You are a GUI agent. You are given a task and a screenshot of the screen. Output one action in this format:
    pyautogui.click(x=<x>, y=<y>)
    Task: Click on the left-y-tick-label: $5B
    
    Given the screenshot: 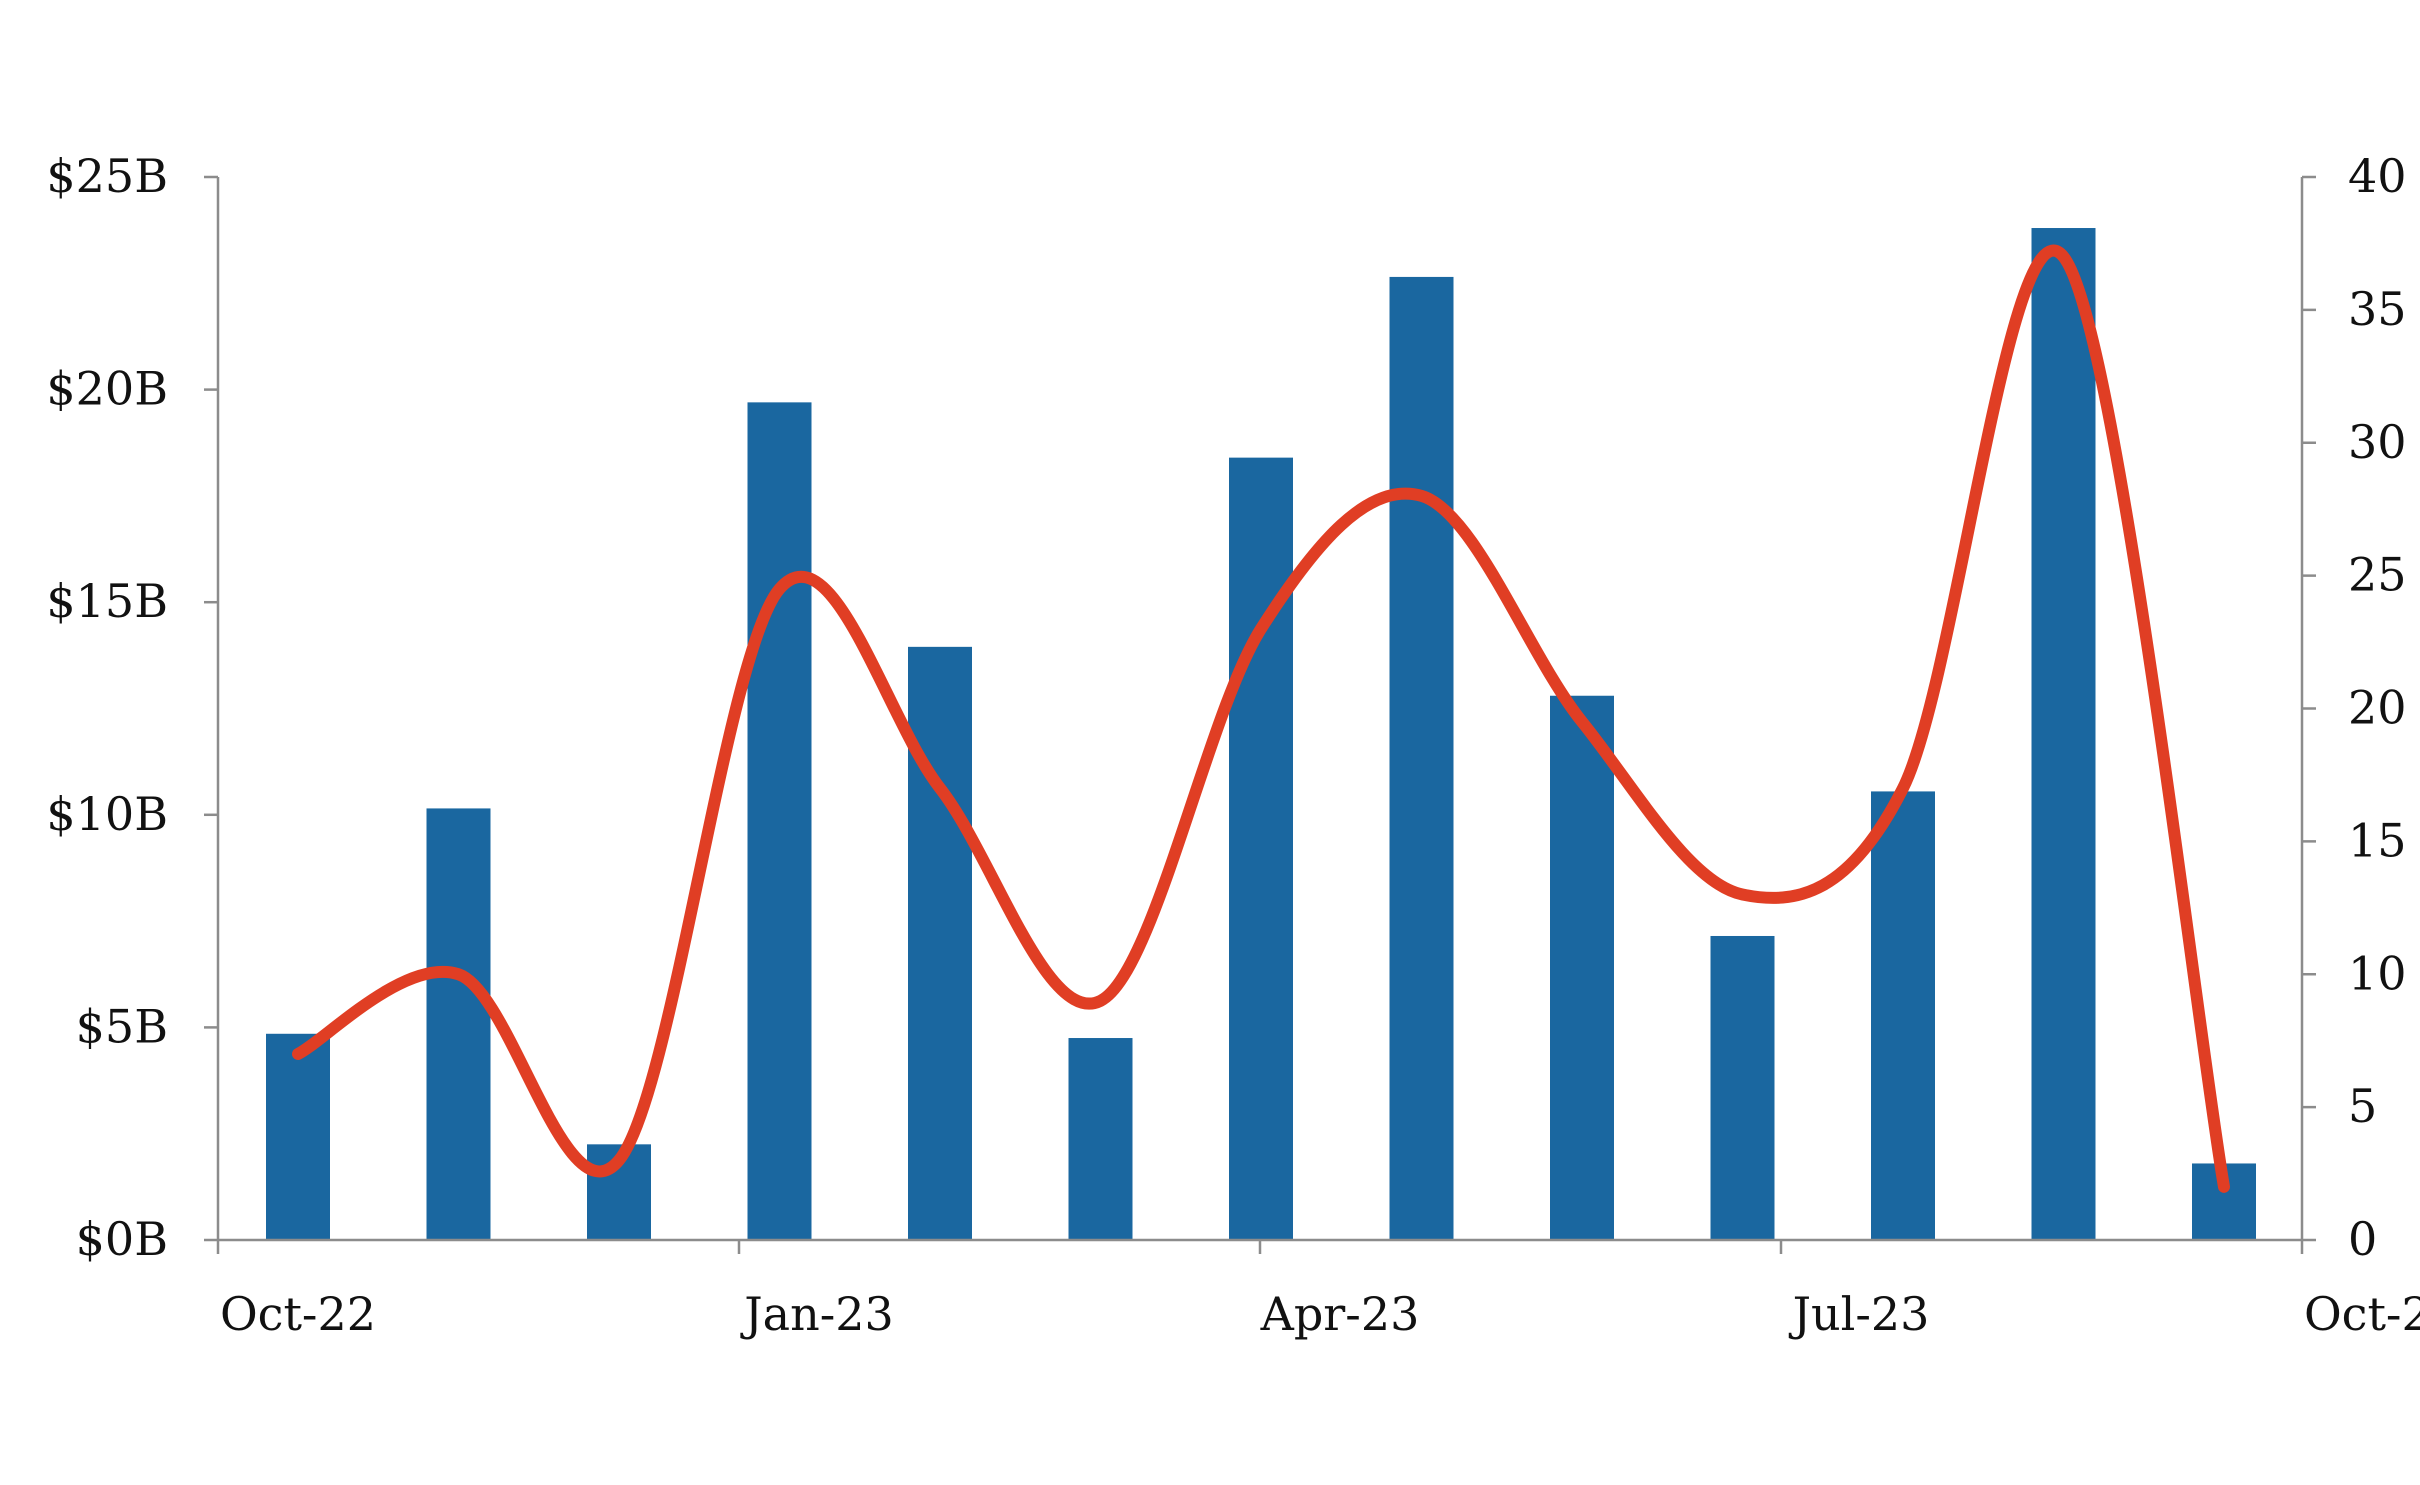 What is the action you would take?
    pyautogui.click(x=122, y=1026)
    